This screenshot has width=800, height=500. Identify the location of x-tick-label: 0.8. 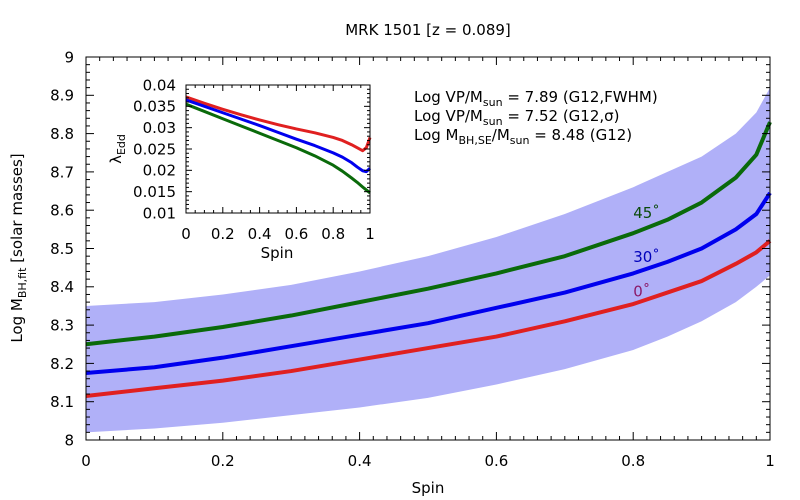
(633, 461).